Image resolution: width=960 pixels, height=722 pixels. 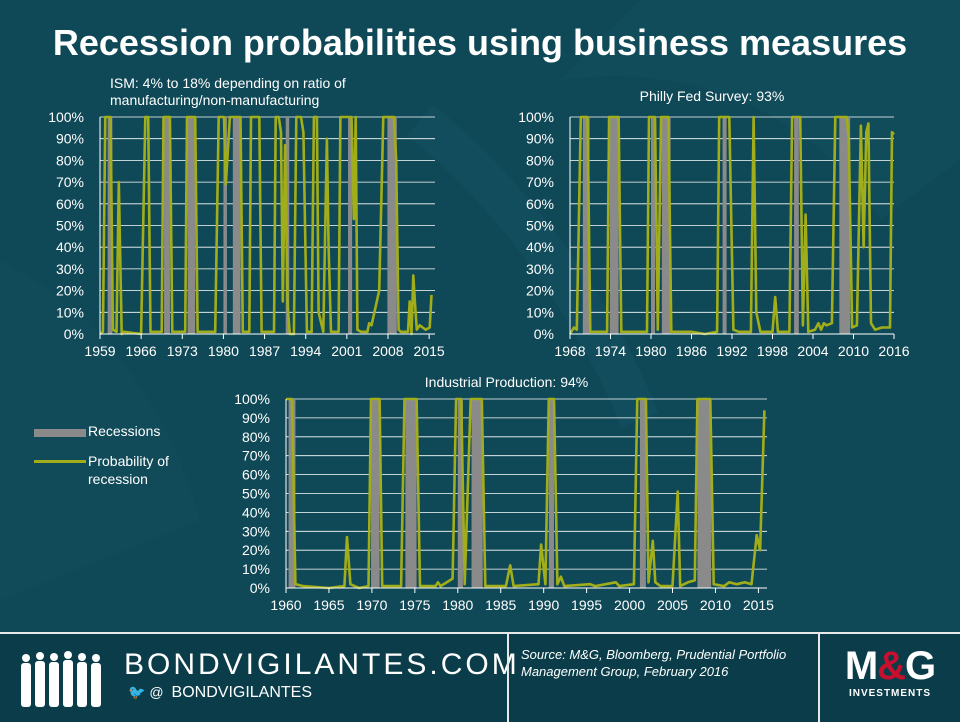 What do you see at coordinates (812, 351) in the screenshot?
I see `x-tick-label: 2004` at bounding box center [812, 351].